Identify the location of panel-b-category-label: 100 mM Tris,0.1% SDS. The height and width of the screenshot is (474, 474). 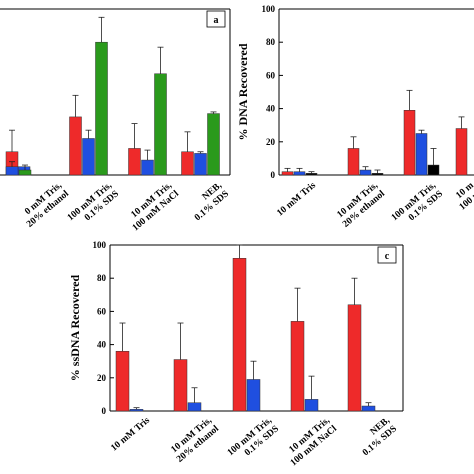
(418, 205).